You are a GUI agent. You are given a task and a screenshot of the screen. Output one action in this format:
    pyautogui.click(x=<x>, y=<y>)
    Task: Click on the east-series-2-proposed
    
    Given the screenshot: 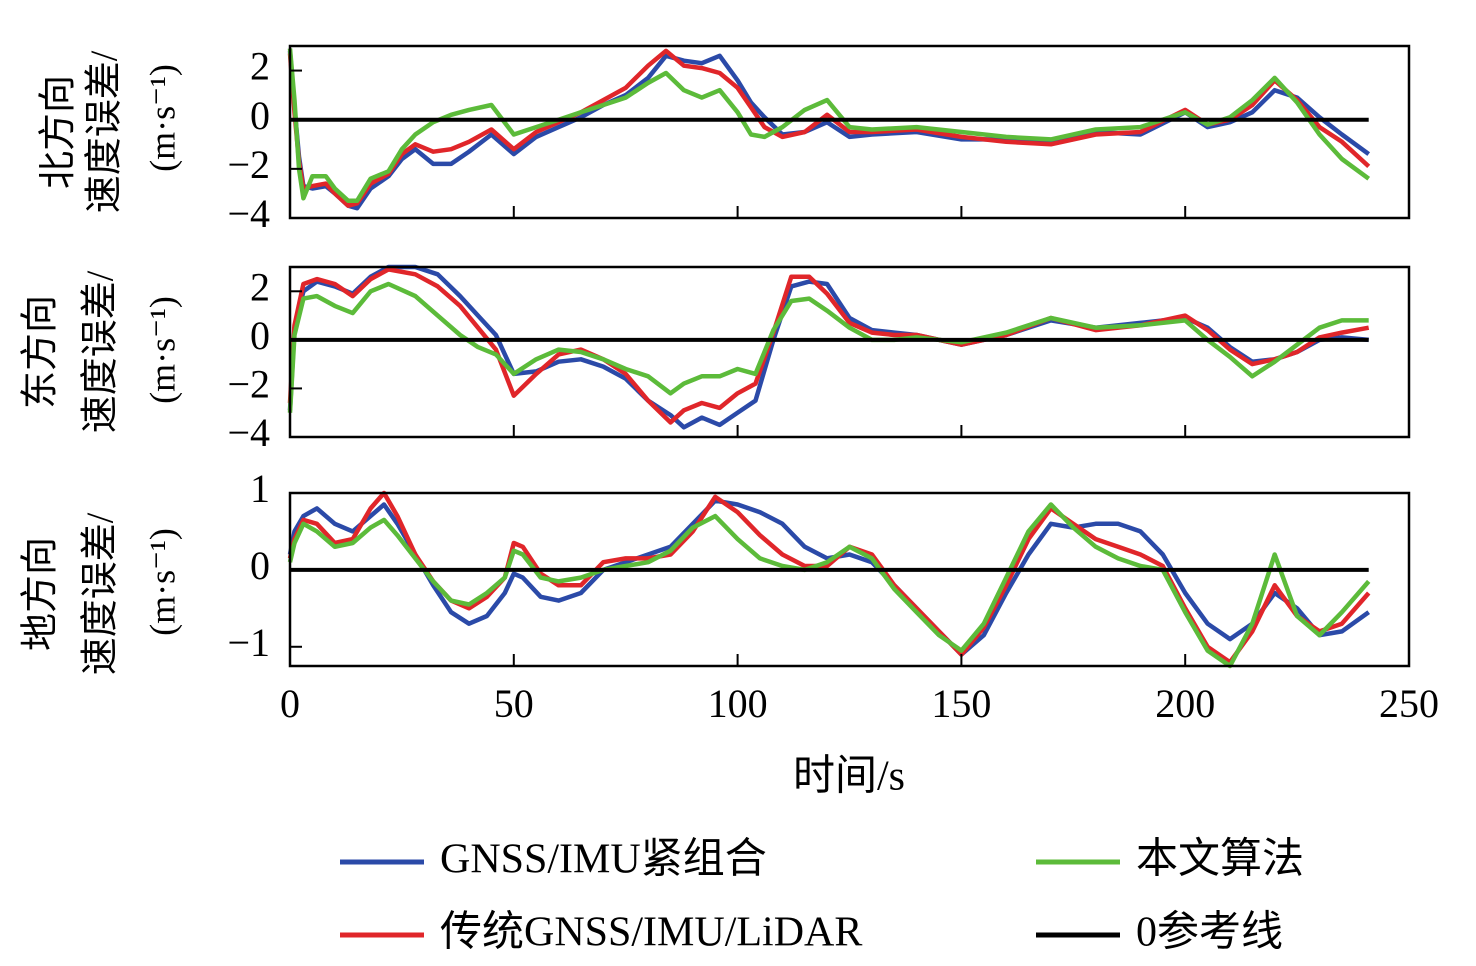 What is the action you would take?
    pyautogui.click(x=828, y=347)
    